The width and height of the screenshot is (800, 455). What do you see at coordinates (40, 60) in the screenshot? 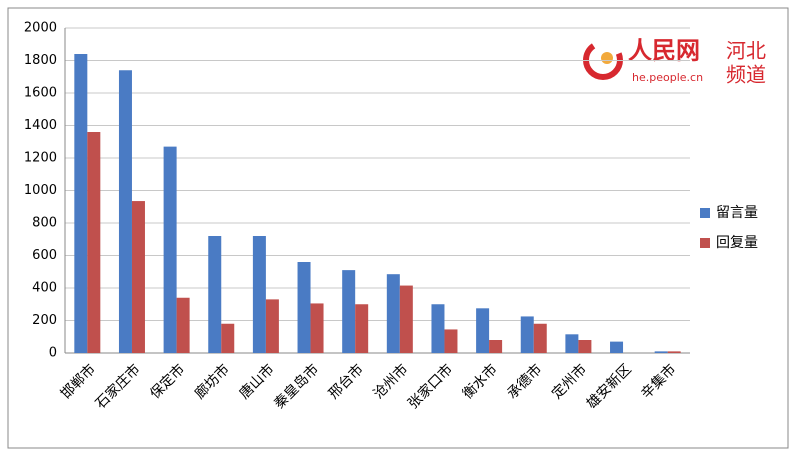
I see `y-tick-label: 1800` at bounding box center [40, 60].